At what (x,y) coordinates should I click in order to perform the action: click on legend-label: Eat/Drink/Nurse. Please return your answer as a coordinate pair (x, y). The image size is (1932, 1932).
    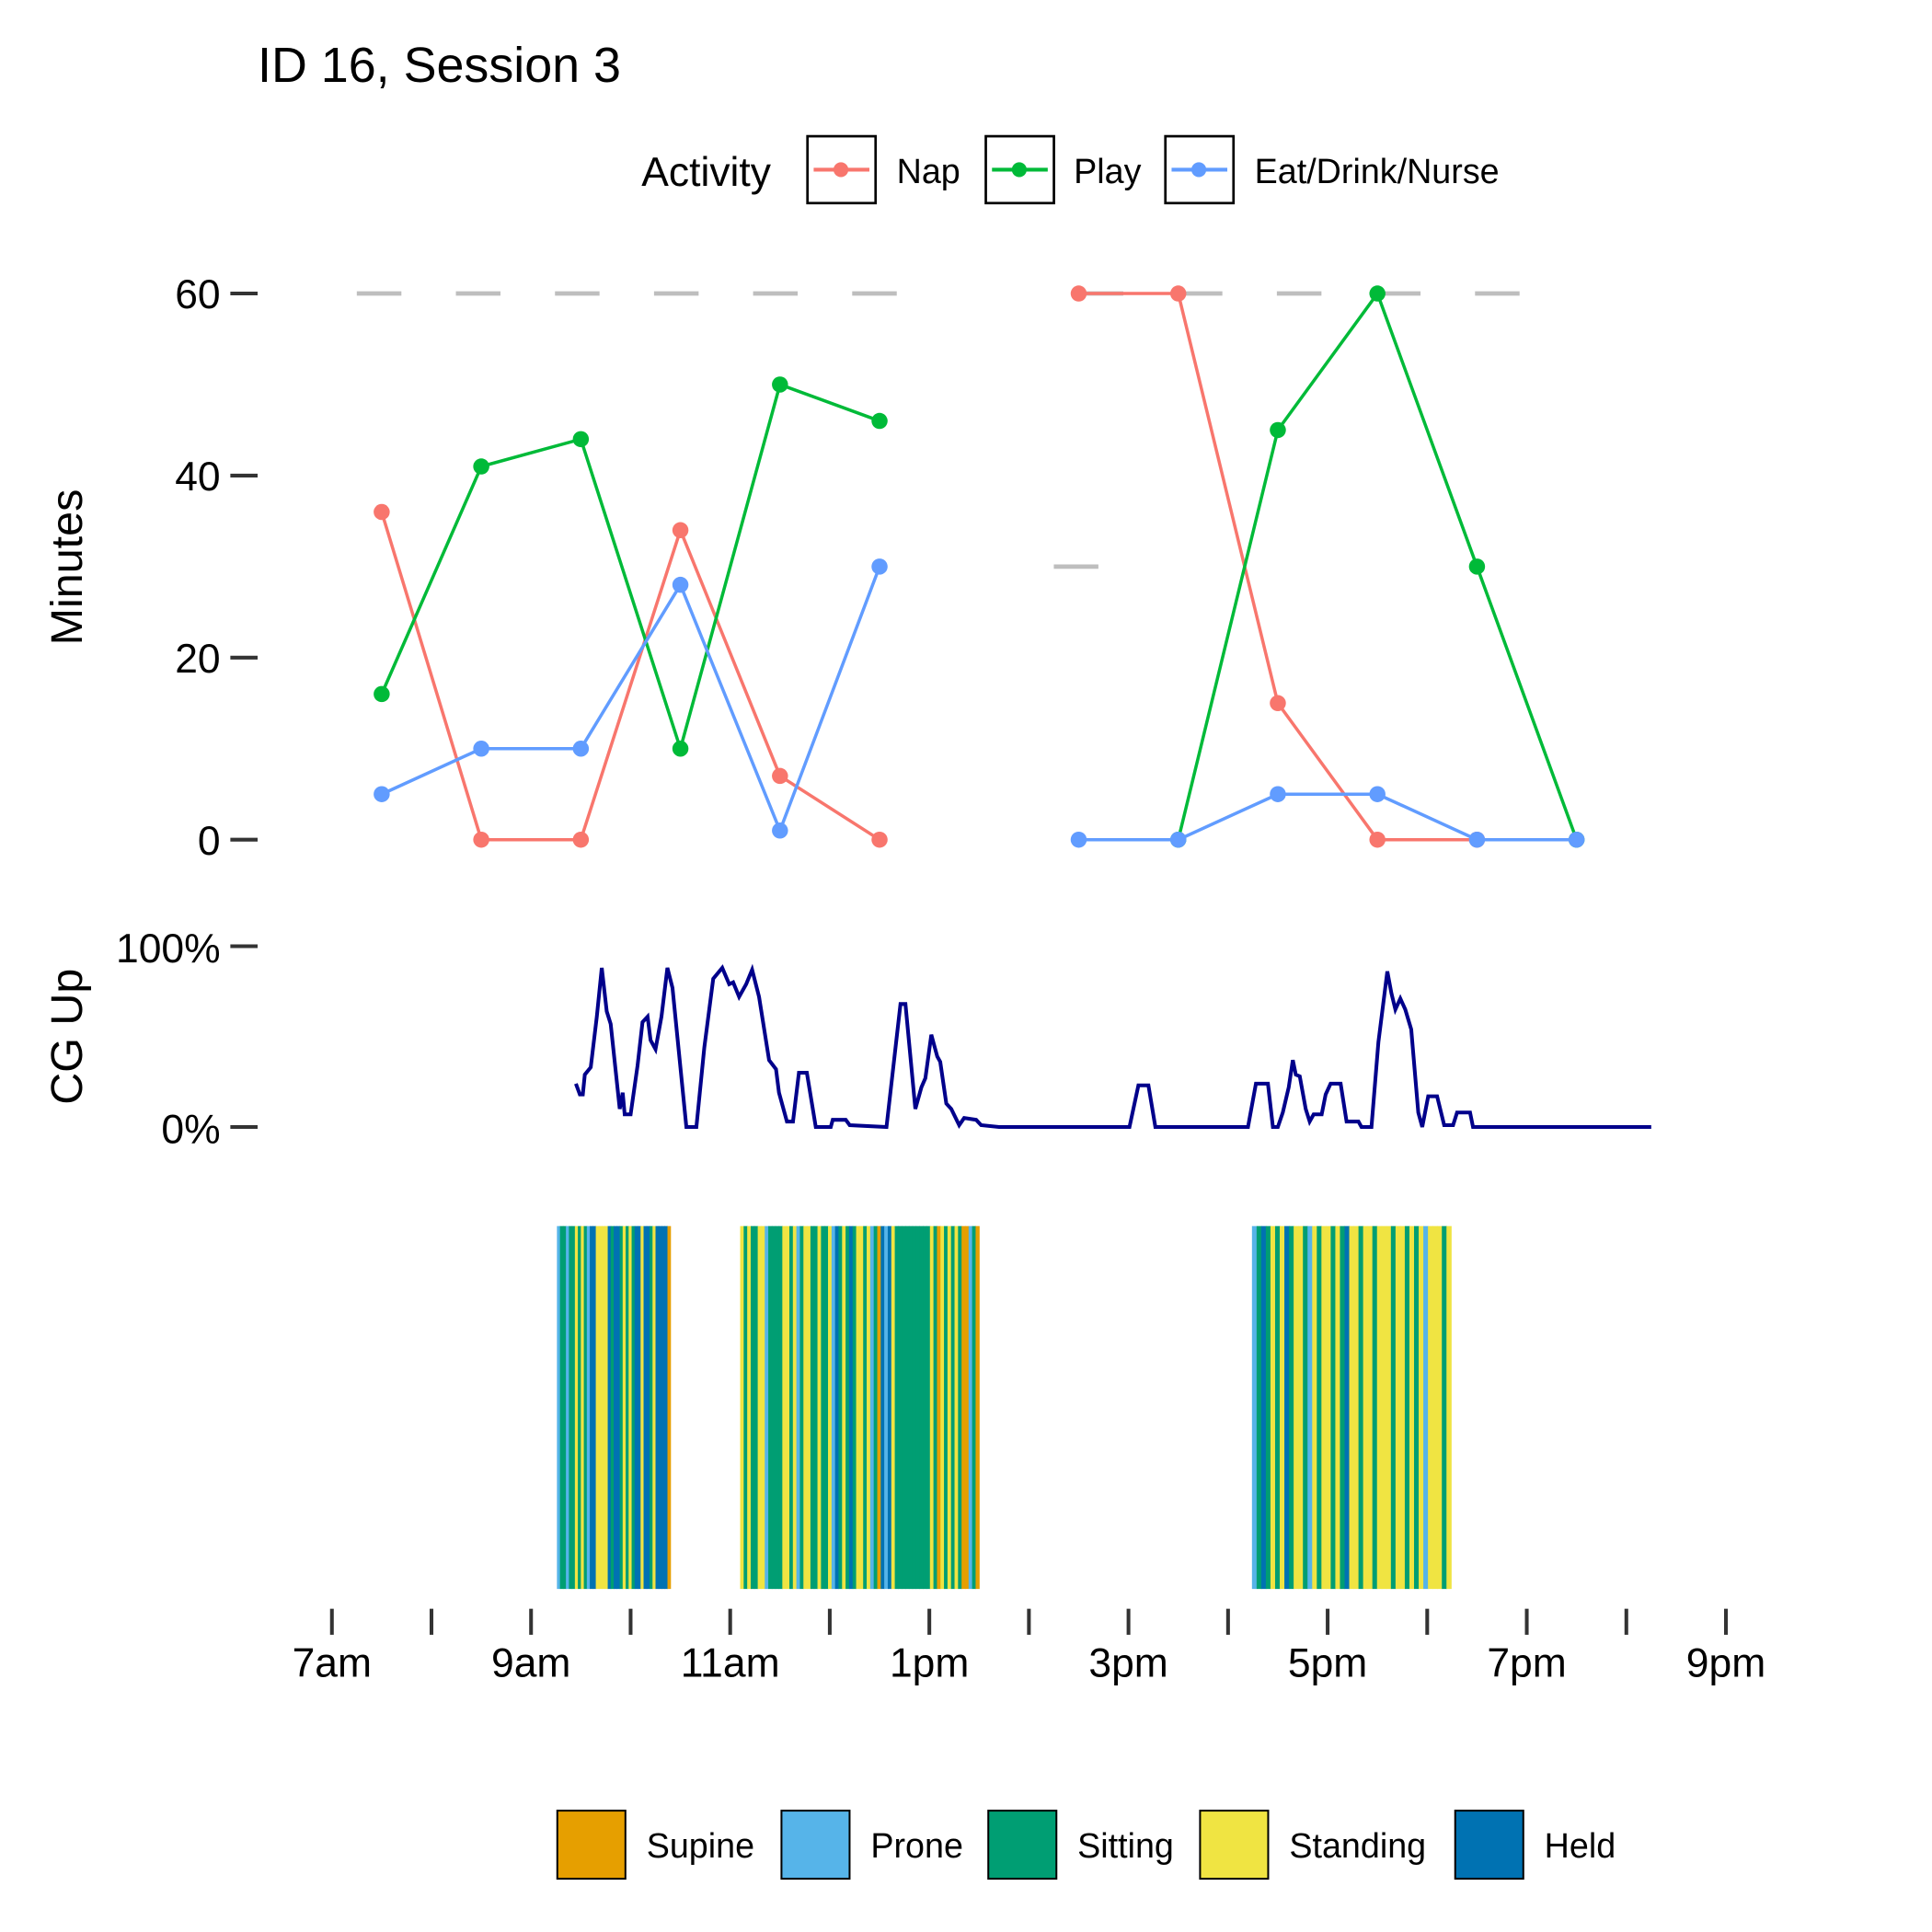
    Looking at the image, I should click on (1377, 171).